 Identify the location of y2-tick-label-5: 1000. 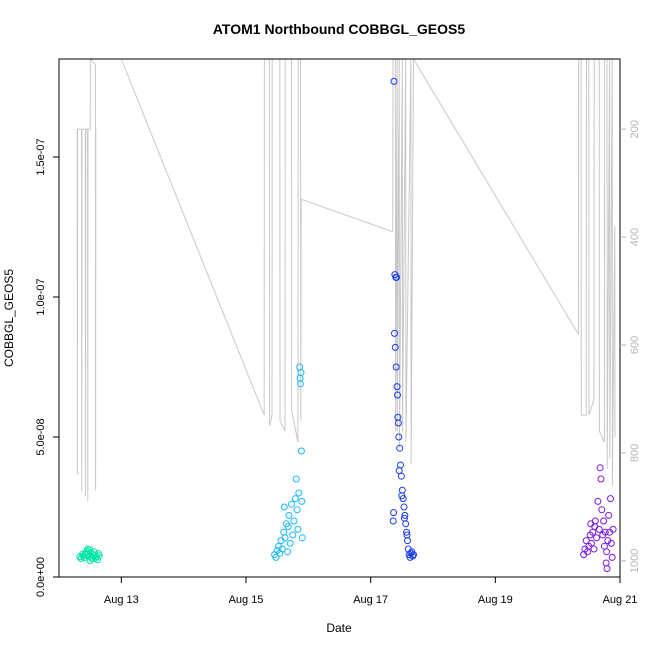
(635, 561).